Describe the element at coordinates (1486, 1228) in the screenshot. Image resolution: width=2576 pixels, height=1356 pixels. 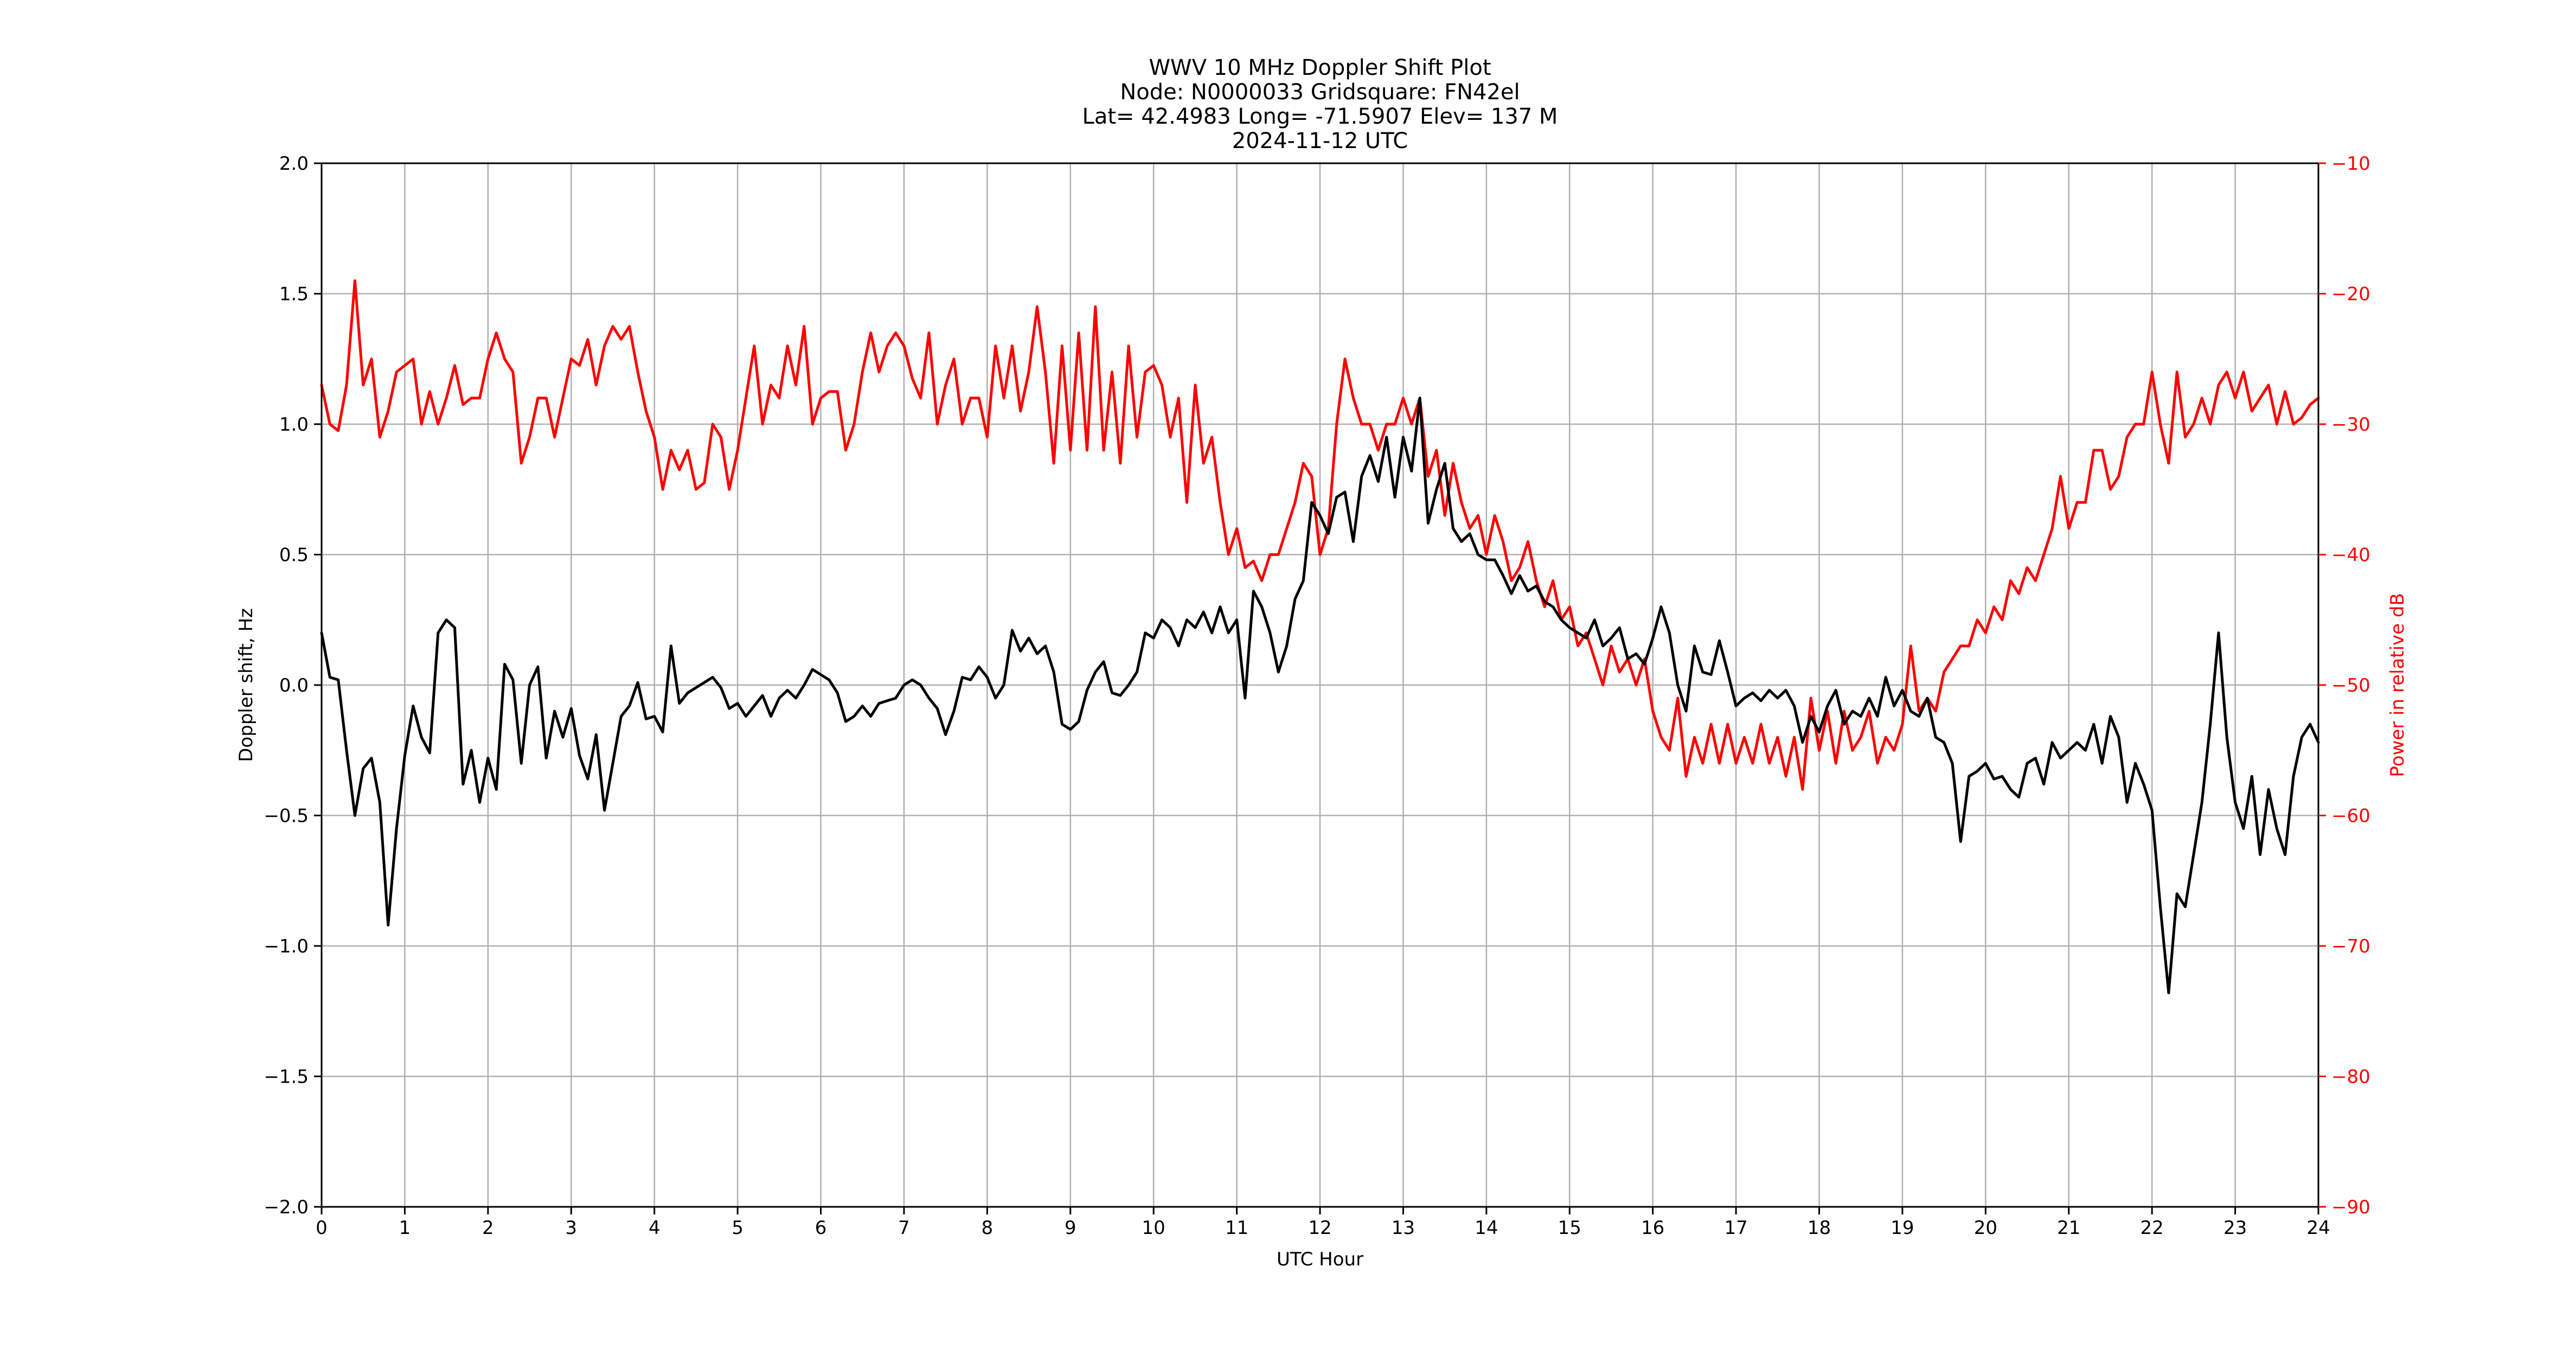
I see `x-tick-label: 14` at that location.